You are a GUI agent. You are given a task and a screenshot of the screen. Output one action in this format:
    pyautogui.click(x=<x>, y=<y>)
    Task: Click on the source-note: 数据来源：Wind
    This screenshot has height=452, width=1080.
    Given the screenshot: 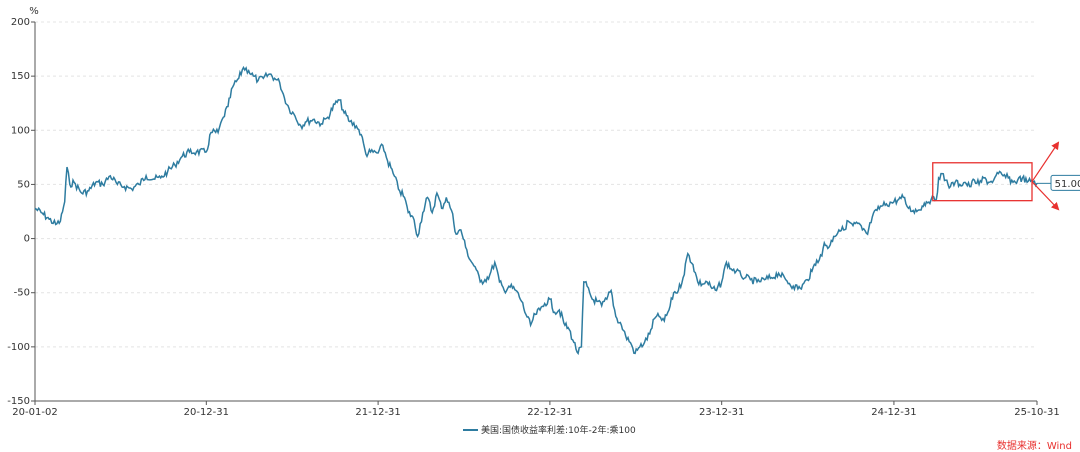 What is the action you would take?
    pyautogui.click(x=1034, y=446)
    